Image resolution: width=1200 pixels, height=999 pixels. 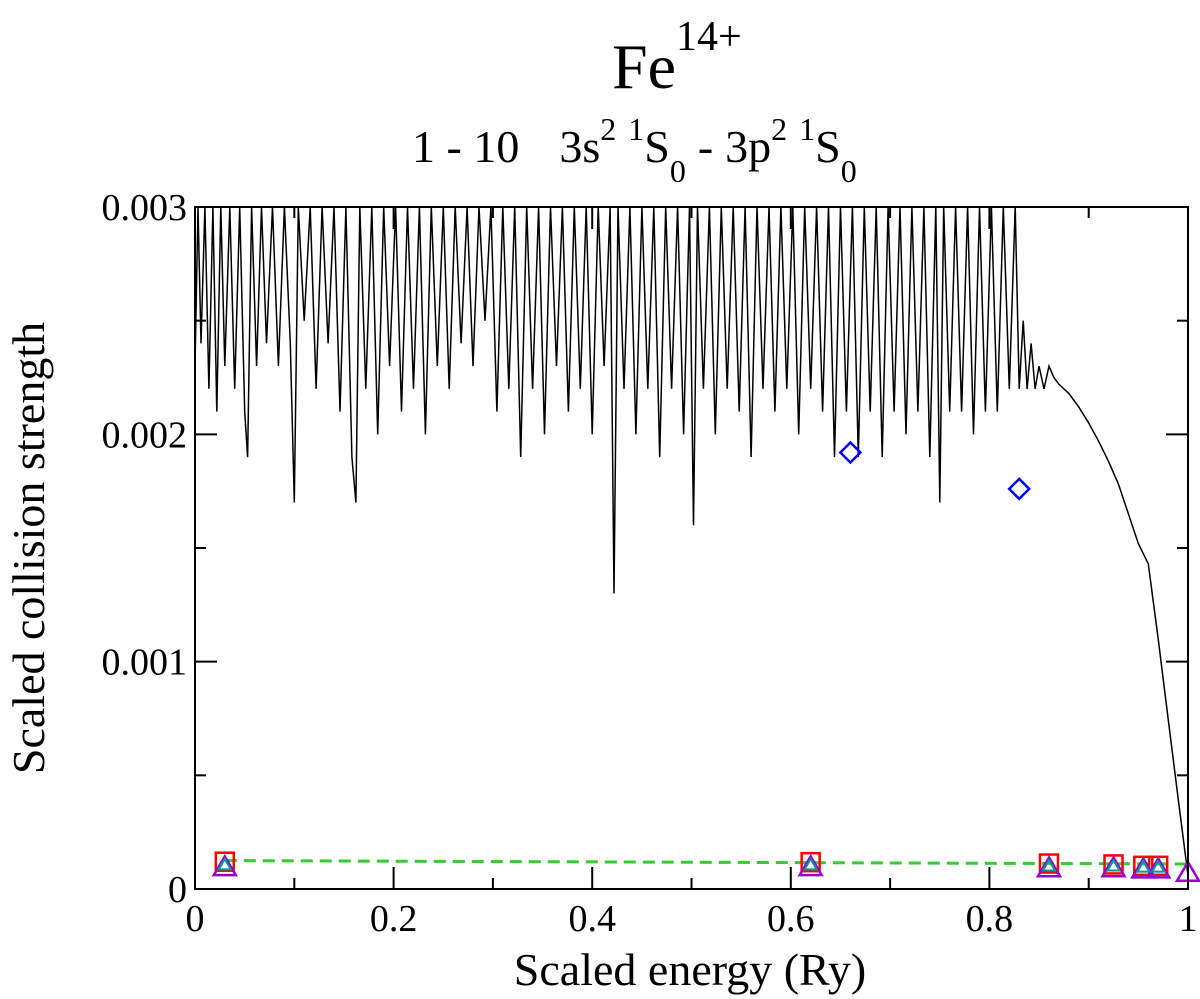 What do you see at coordinates (592, 919) in the screenshot?
I see `x-tick-label: 0.4` at bounding box center [592, 919].